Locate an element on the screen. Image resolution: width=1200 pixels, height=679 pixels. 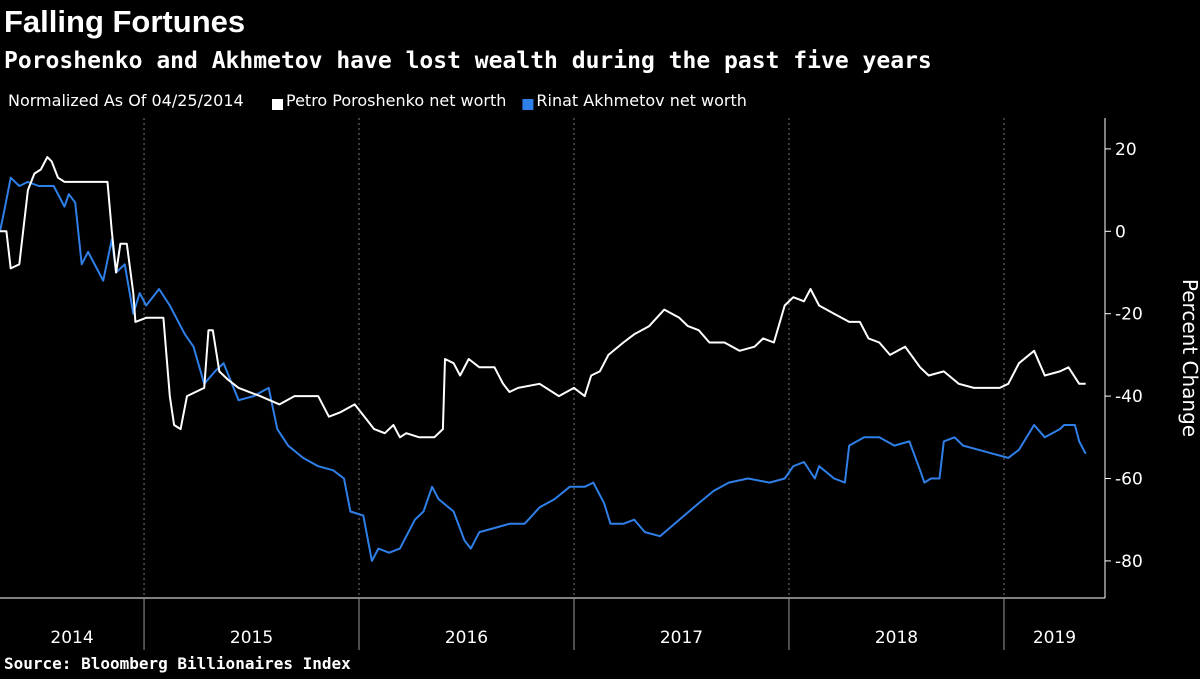
y-tick-label: -80 is located at coordinates (1129, 562).